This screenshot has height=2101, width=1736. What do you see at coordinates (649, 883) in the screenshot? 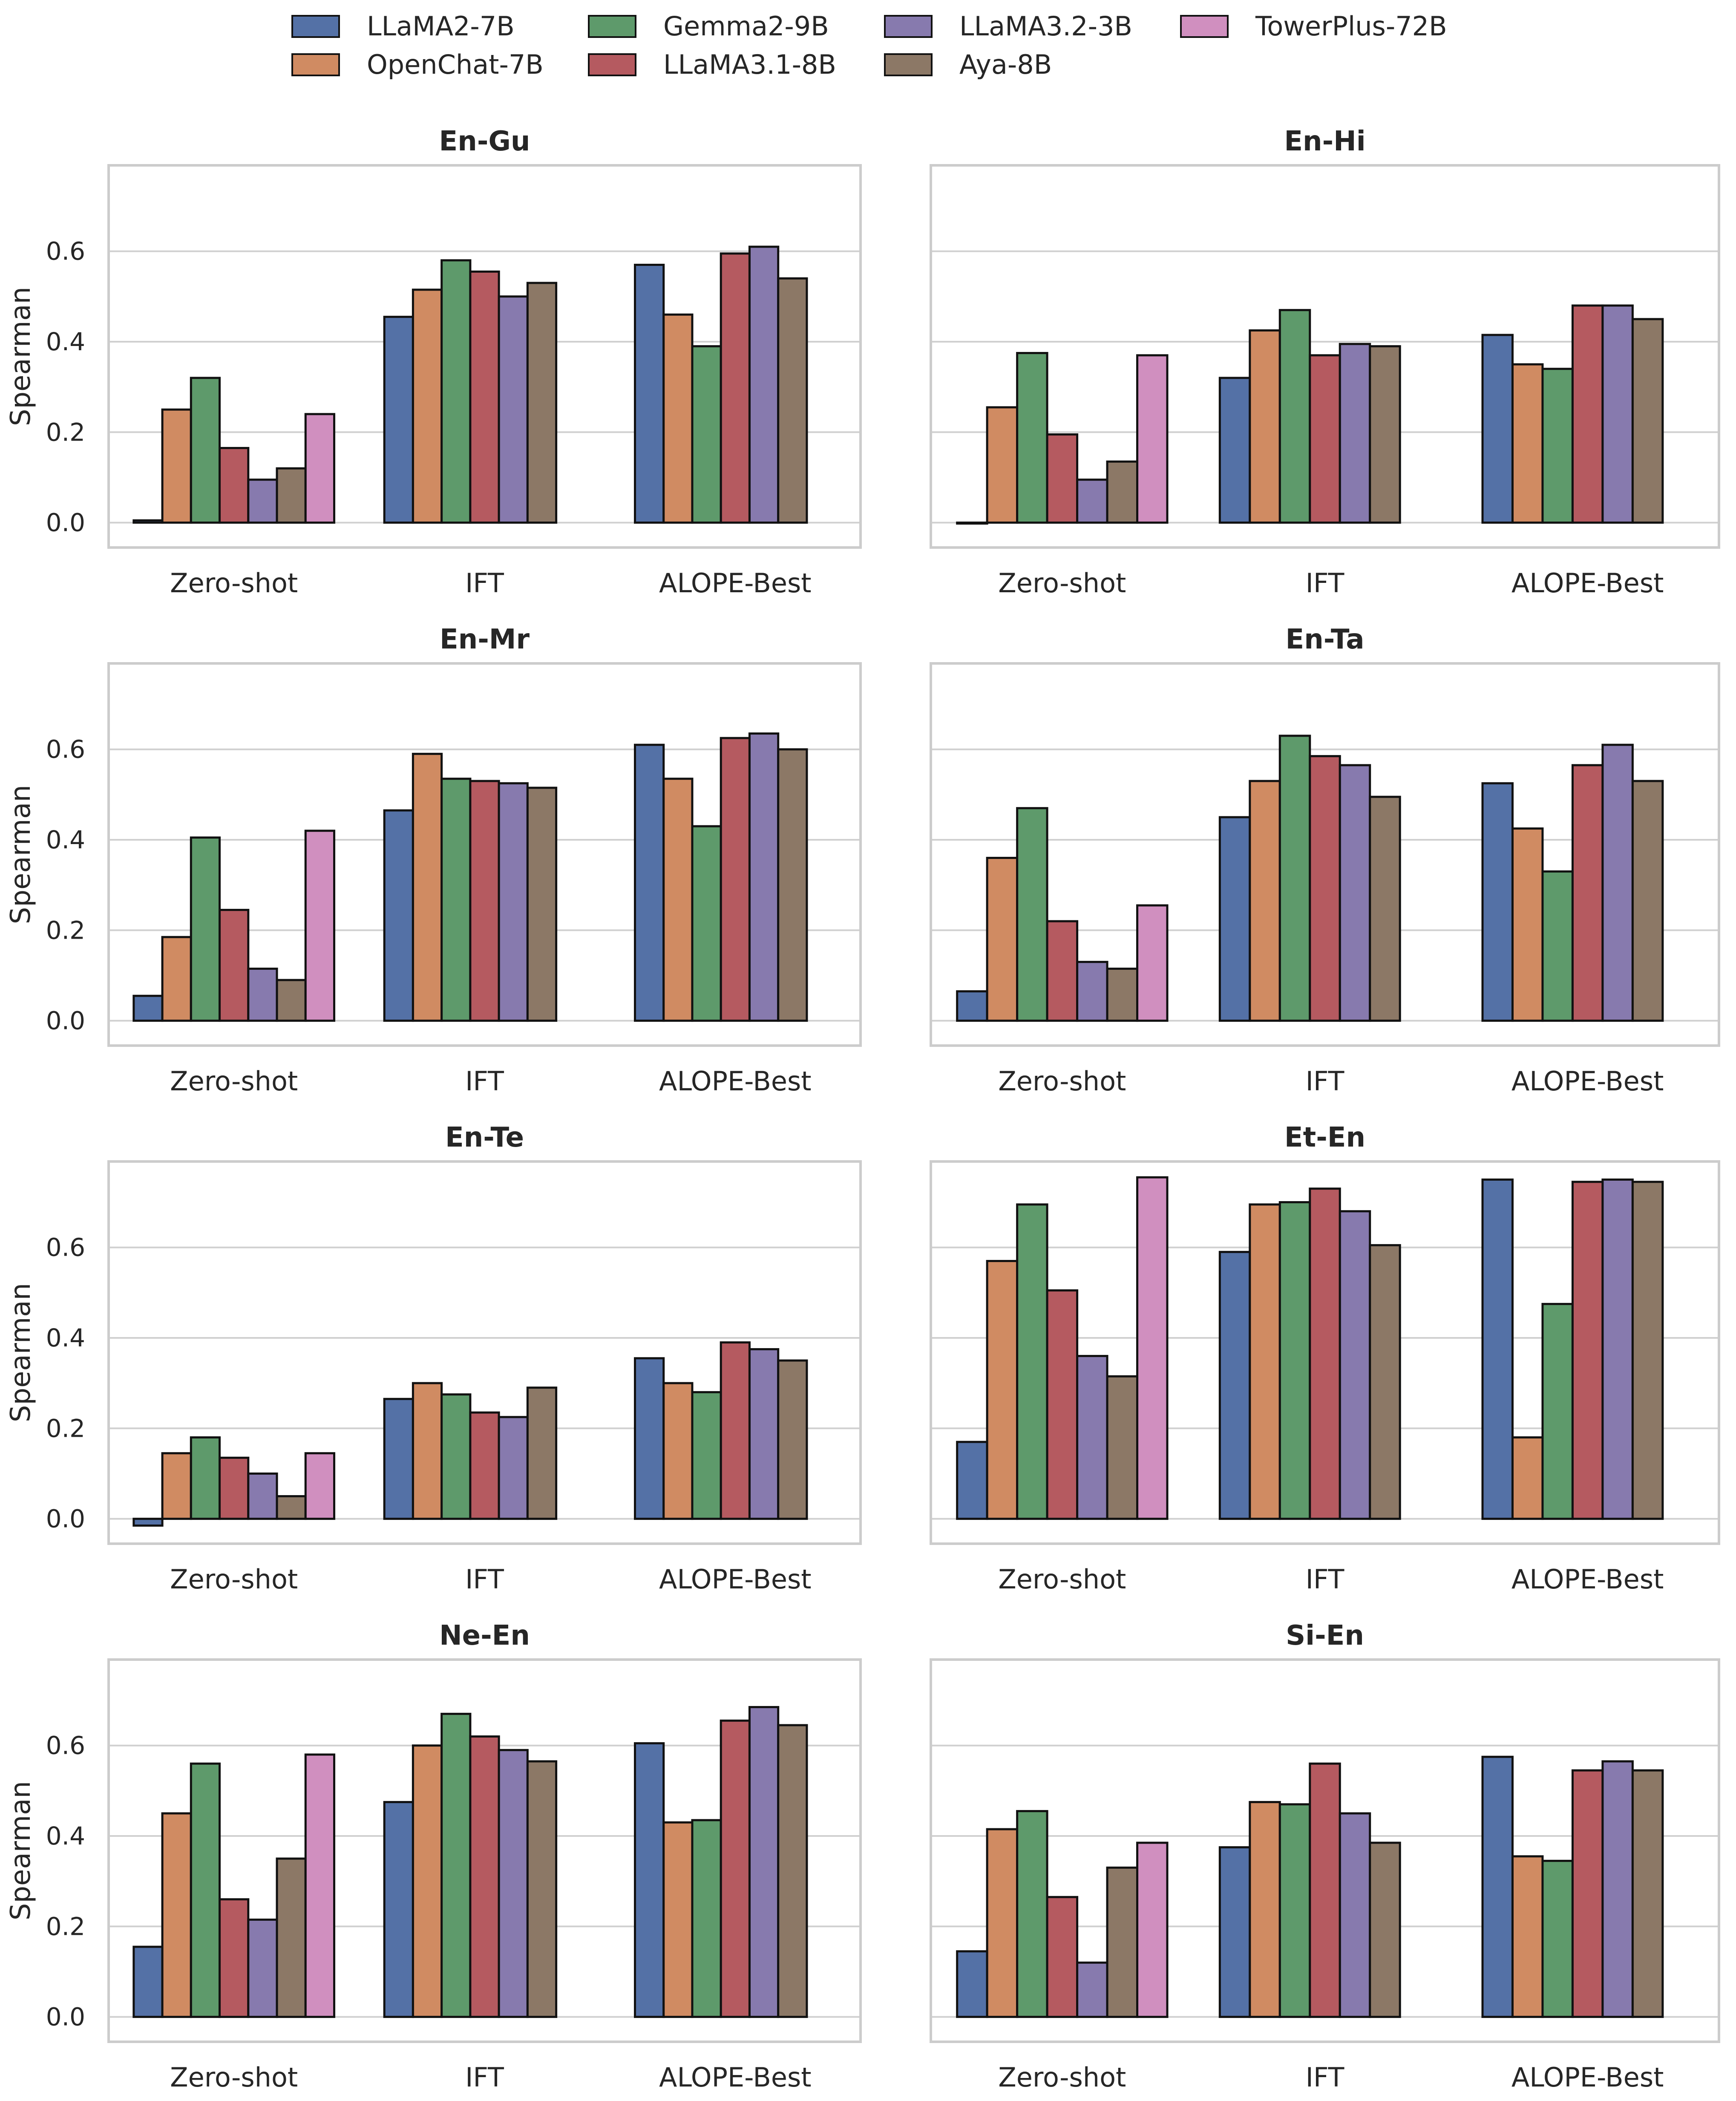
I see `bar-en-mr-alope-best-llama2-7b` at bounding box center [649, 883].